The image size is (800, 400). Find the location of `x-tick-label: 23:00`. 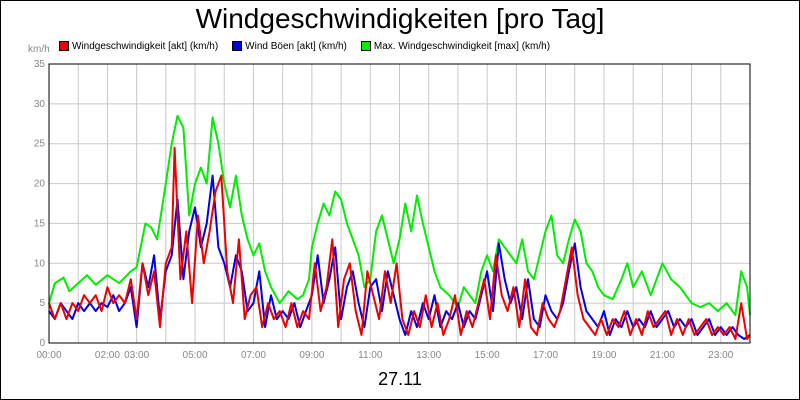

x-tick-label: 23:00 is located at coordinates (720, 355).